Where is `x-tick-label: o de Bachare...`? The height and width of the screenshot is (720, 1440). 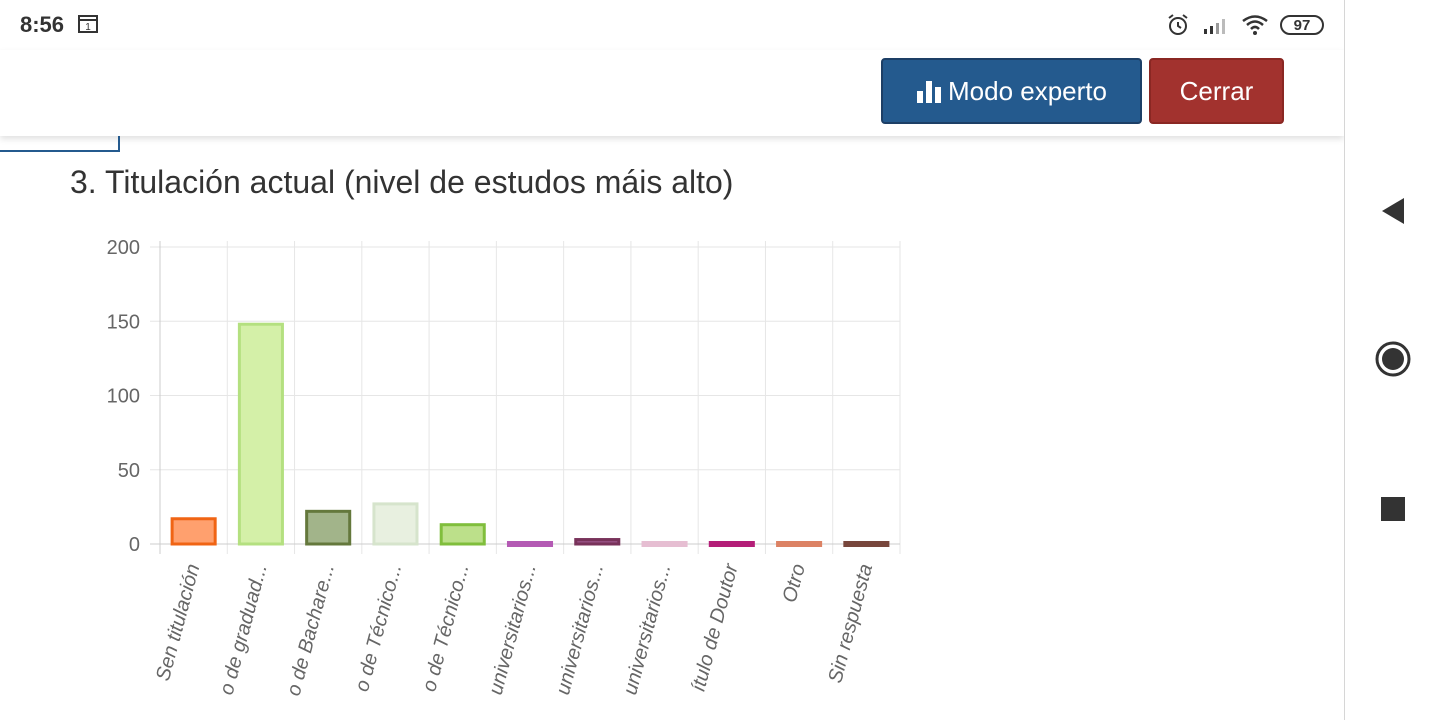
x-tick-label: o de Bachare... is located at coordinates (311, 630).